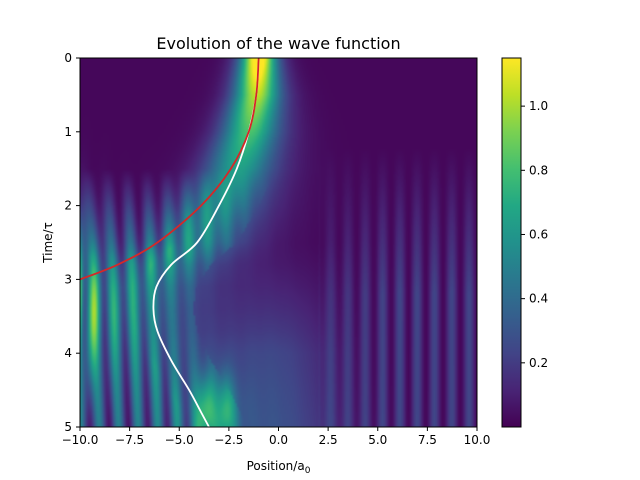 The image size is (640, 480). I want to click on colorbar-tick-label: 1.0, so click(538, 106).